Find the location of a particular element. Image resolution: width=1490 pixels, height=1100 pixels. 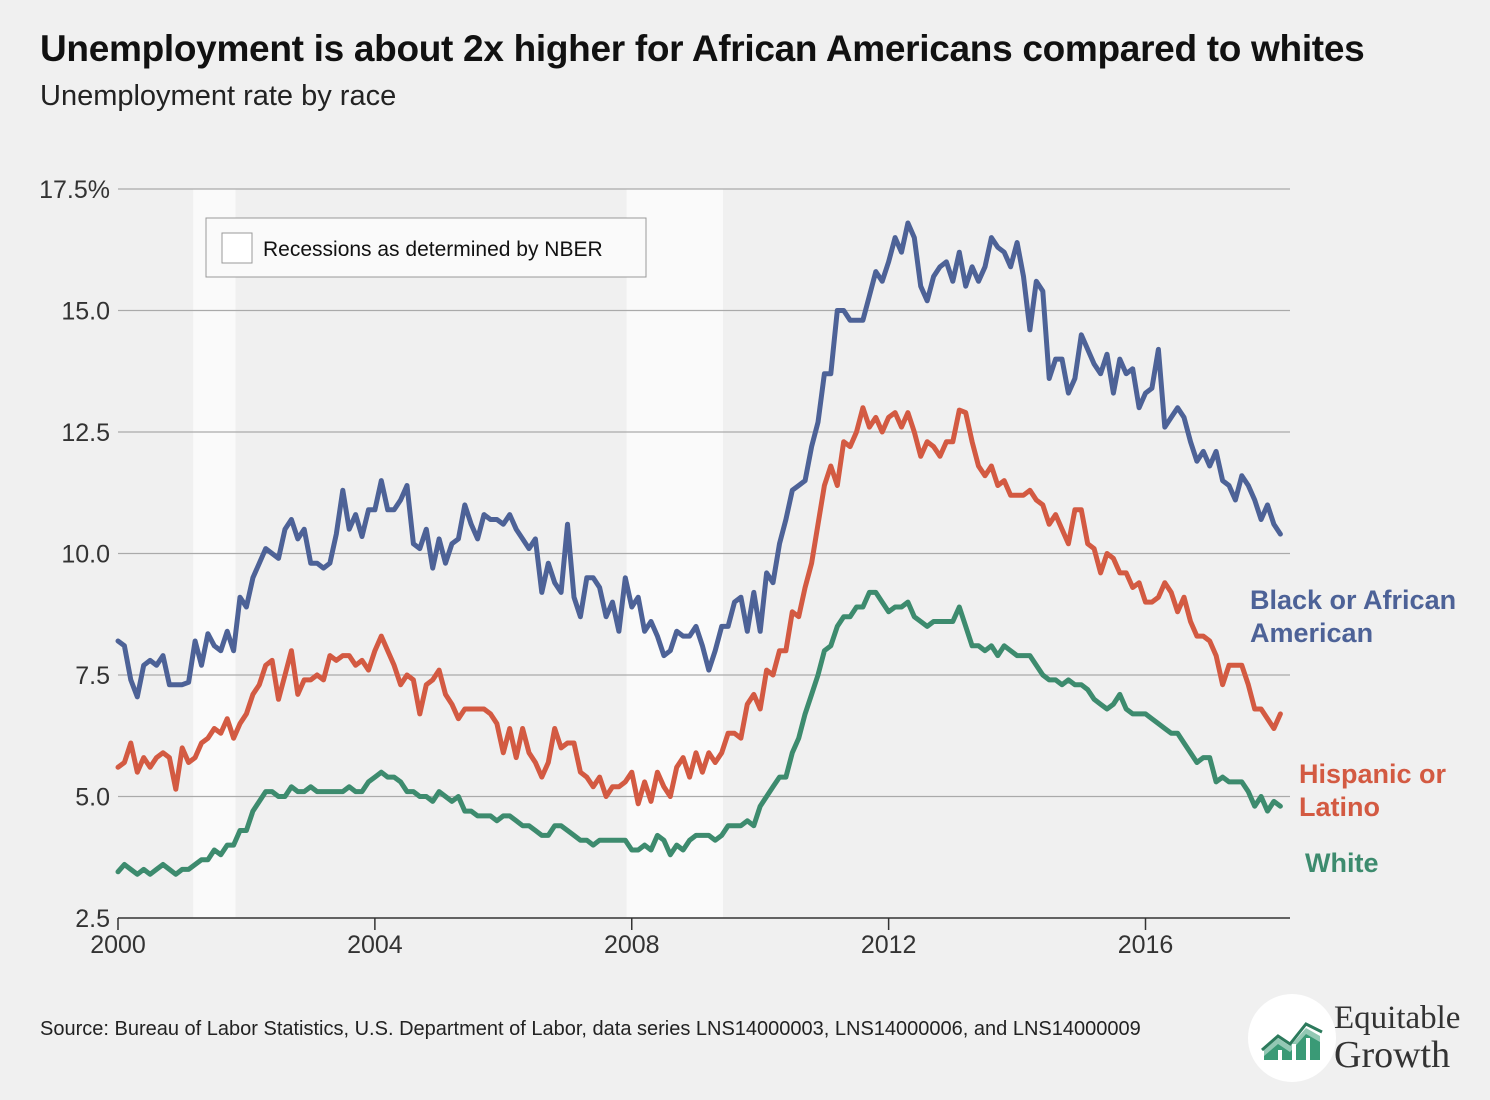

y-tick-label: 2.5 is located at coordinates (92, 919).